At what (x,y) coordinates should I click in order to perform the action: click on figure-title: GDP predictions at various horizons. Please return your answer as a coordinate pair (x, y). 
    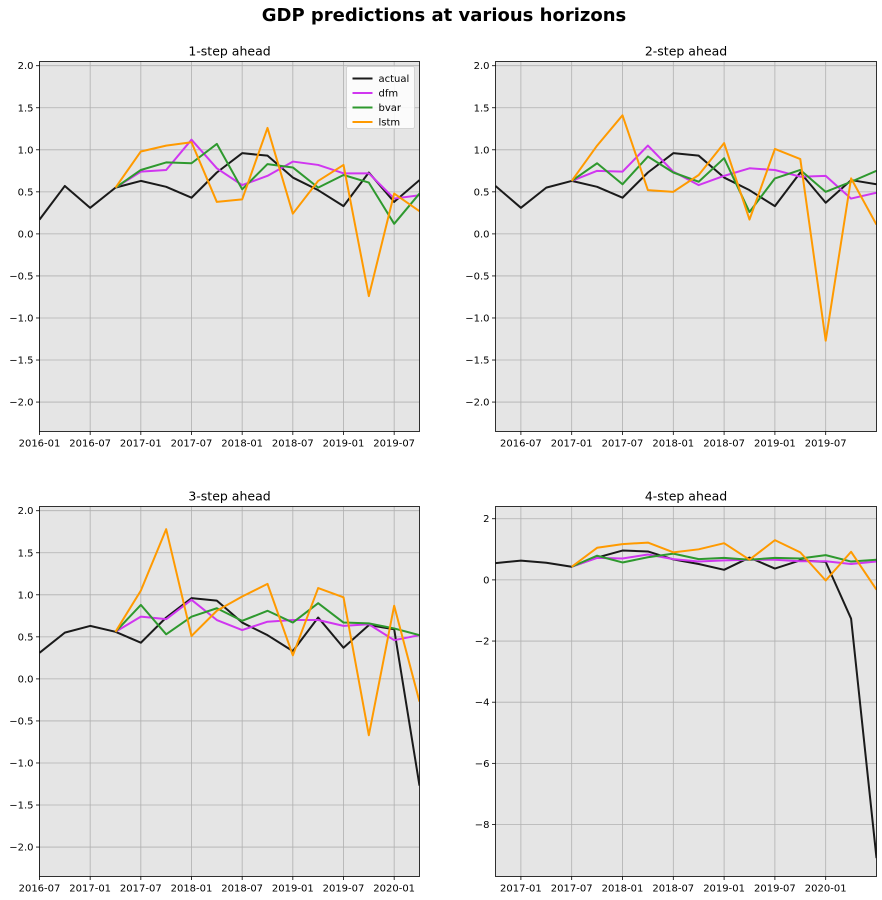
    Looking at the image, I should click on (444, 15).